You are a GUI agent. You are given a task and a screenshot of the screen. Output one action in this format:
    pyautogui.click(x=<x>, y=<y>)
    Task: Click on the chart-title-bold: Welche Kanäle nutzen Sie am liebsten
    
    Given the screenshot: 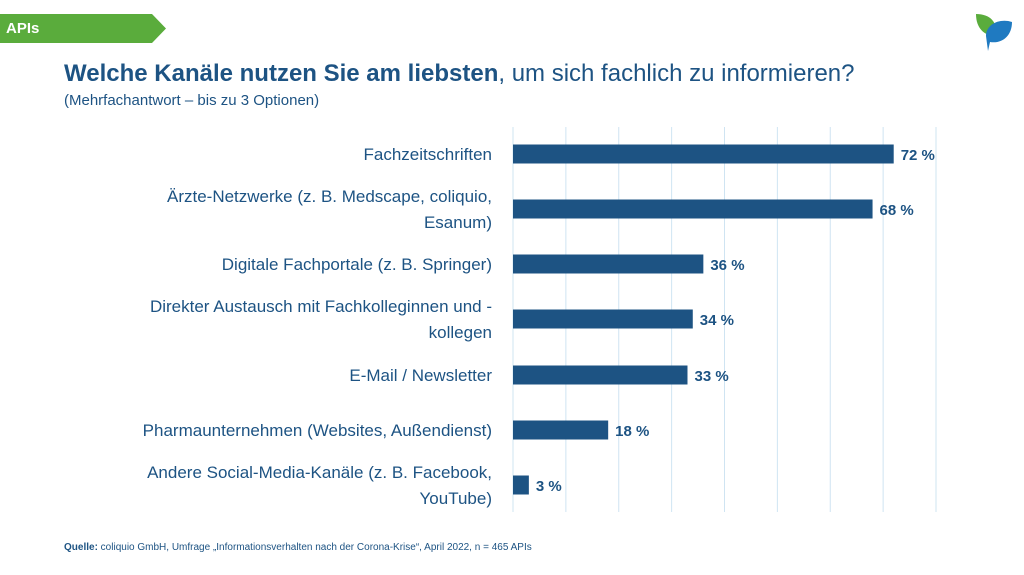 What is the action you would take?
    pyautogui.click(x=281, y=73)
    